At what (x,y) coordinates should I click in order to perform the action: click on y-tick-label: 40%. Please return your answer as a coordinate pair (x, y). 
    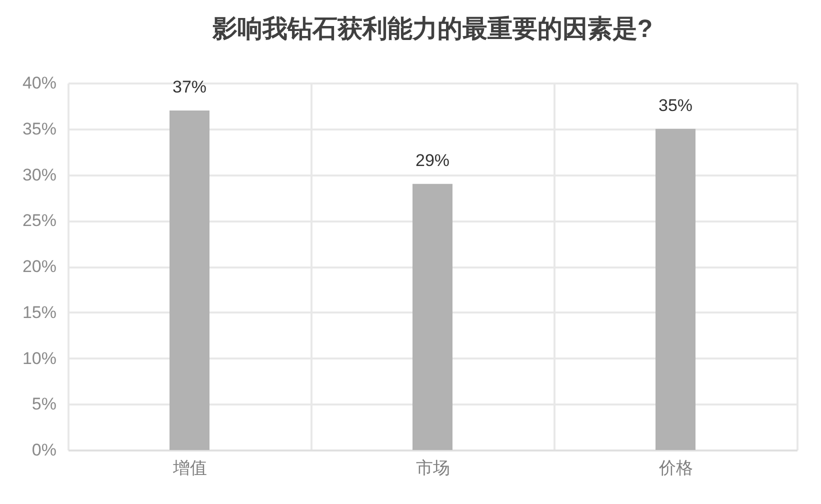
    Looking at the image, I should click on (39, 83).